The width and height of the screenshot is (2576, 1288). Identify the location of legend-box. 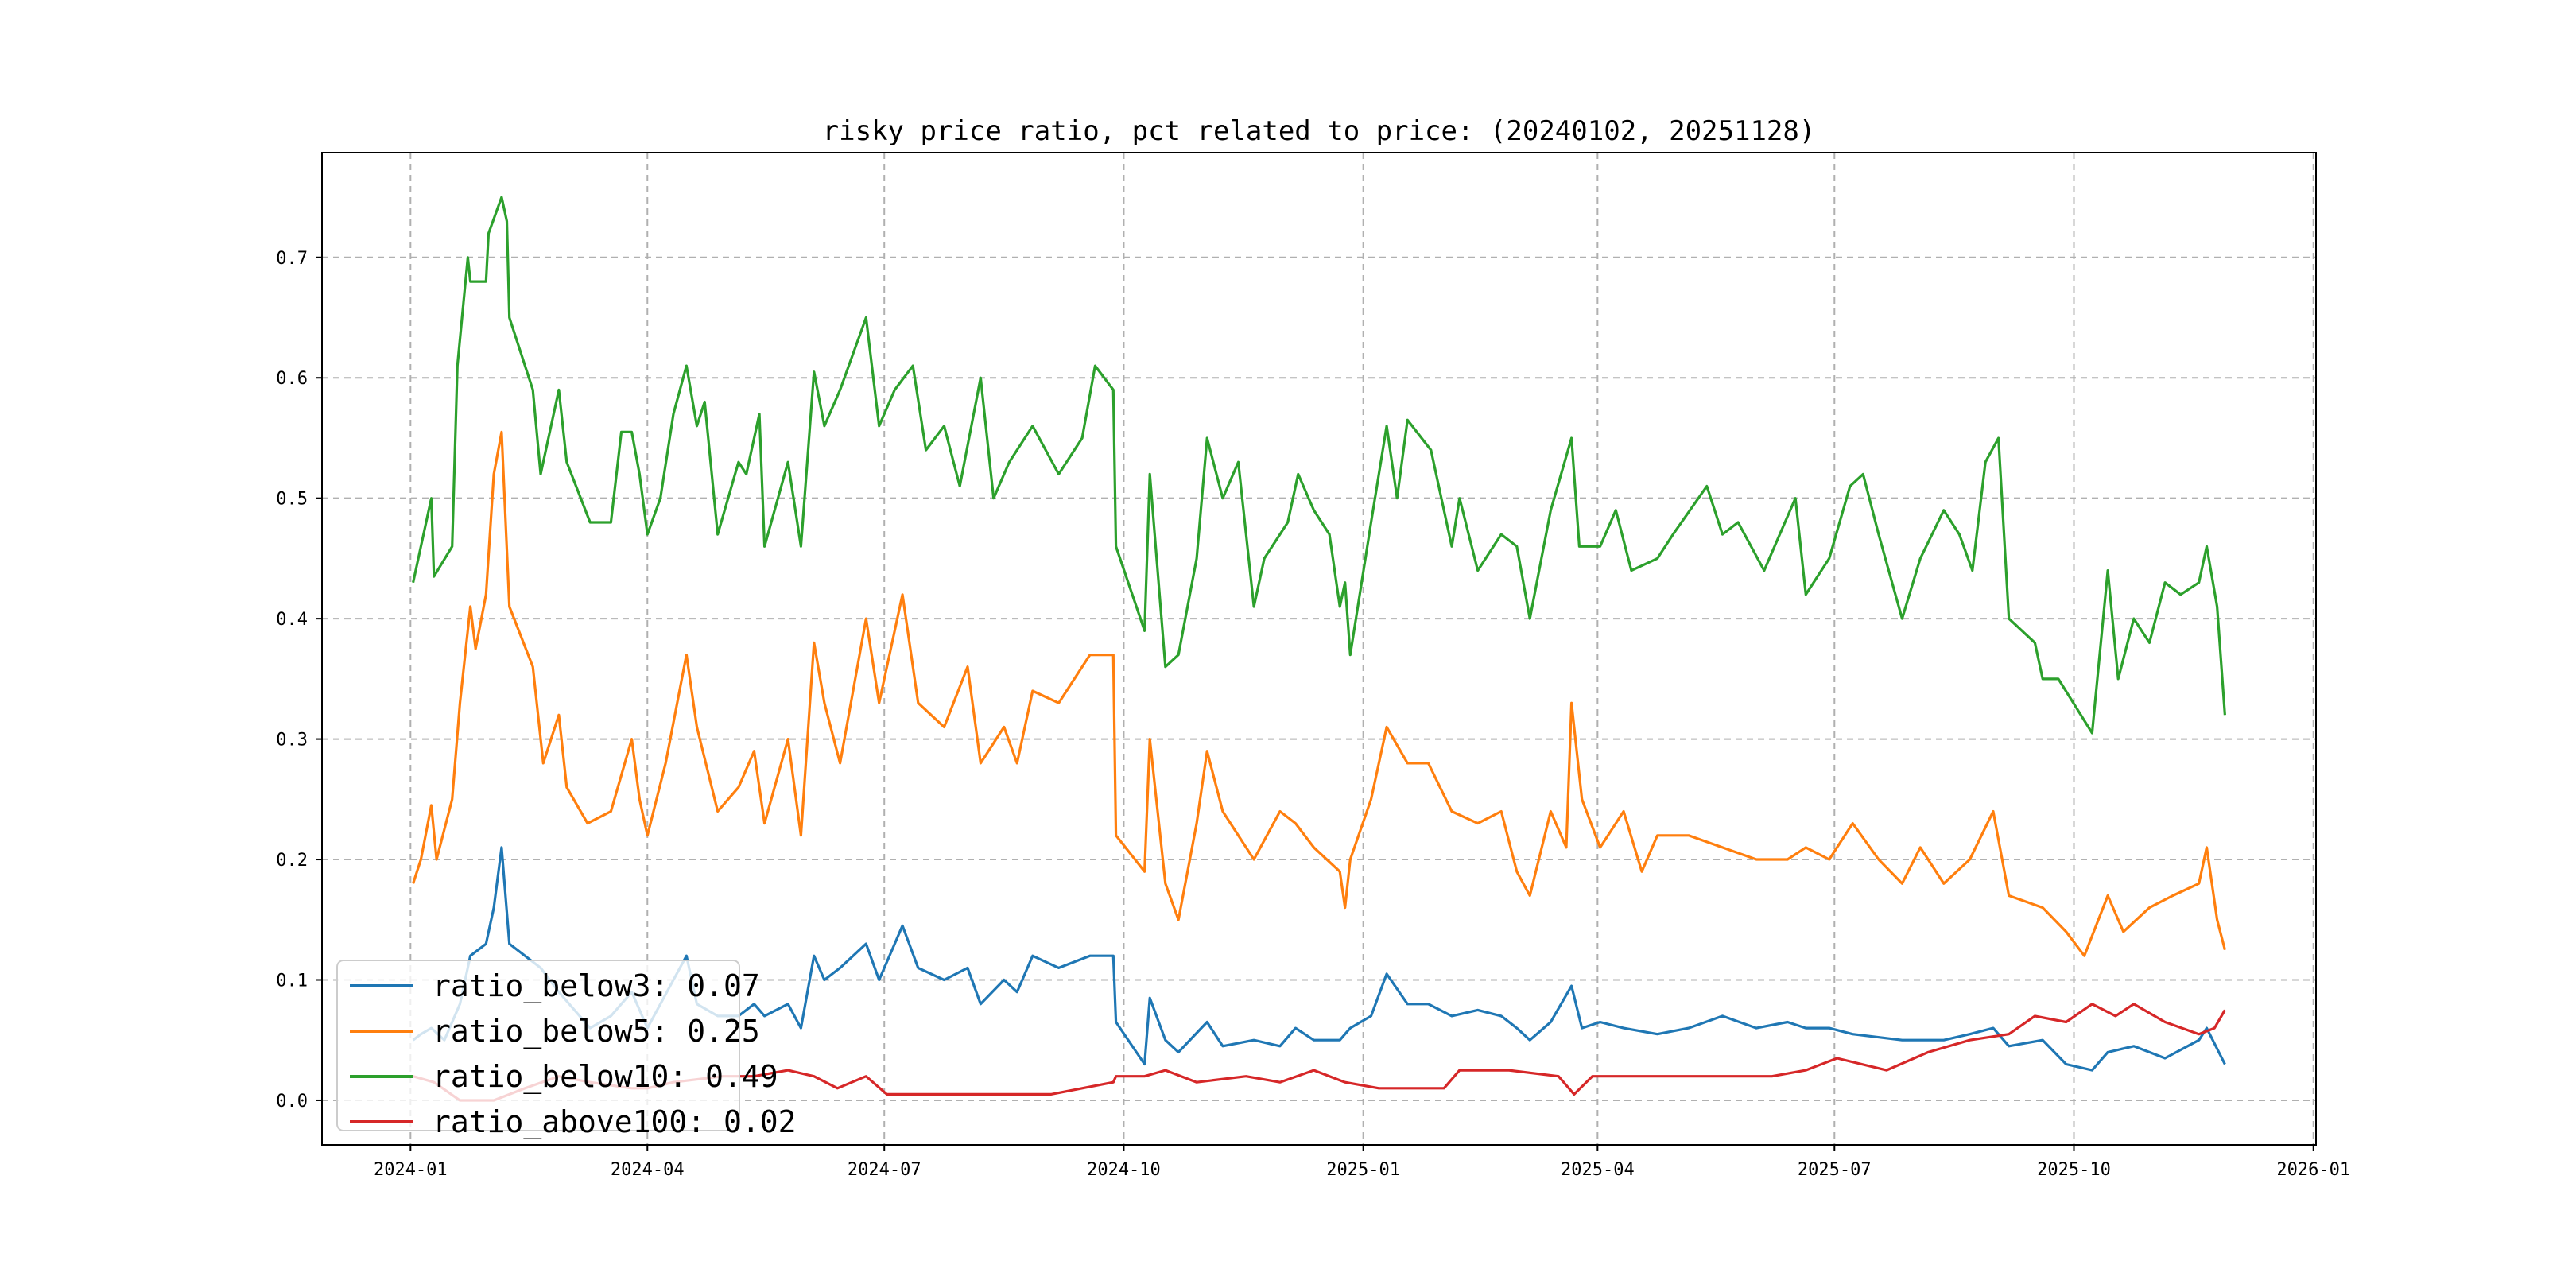
(538, 1045).